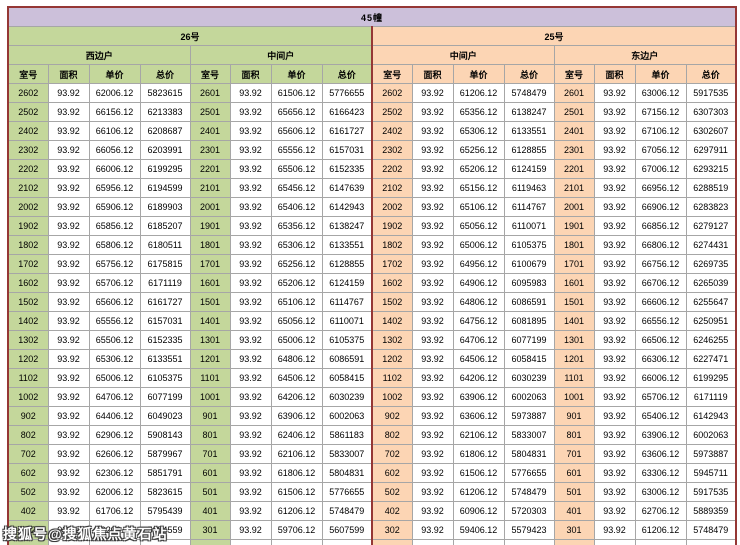 The height and width of the screenshot is (545, 740). What do you see at coordinates (165, 169) in the screenshot?
I see `total-price-cell: 6199295` at bounding box center [165, 169].